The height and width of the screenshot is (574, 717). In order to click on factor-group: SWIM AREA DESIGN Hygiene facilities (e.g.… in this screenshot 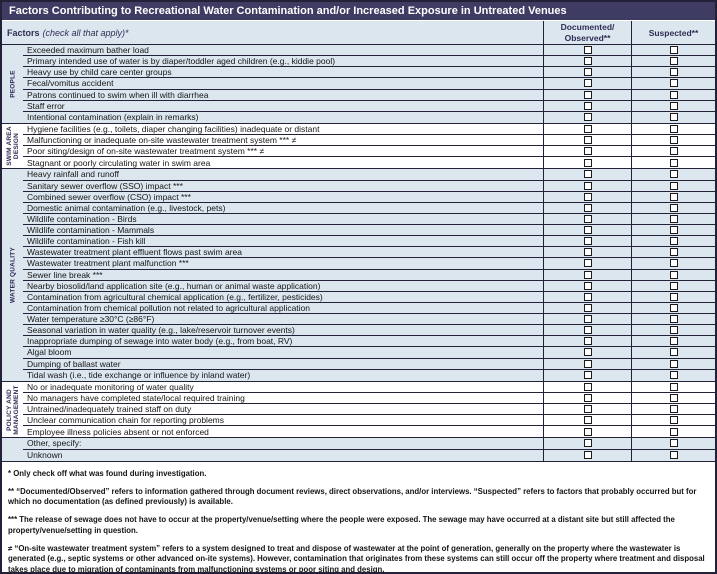, I will do `click(358, 146)`.